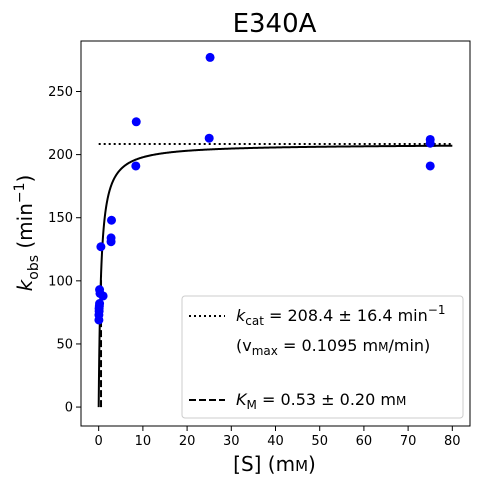 The height and width of the screenshot is (484, 477). What do you see at coordinates (187, 441) in the screenshot?
I see `x-tick-label: 20` at bounding box center [187, 441].